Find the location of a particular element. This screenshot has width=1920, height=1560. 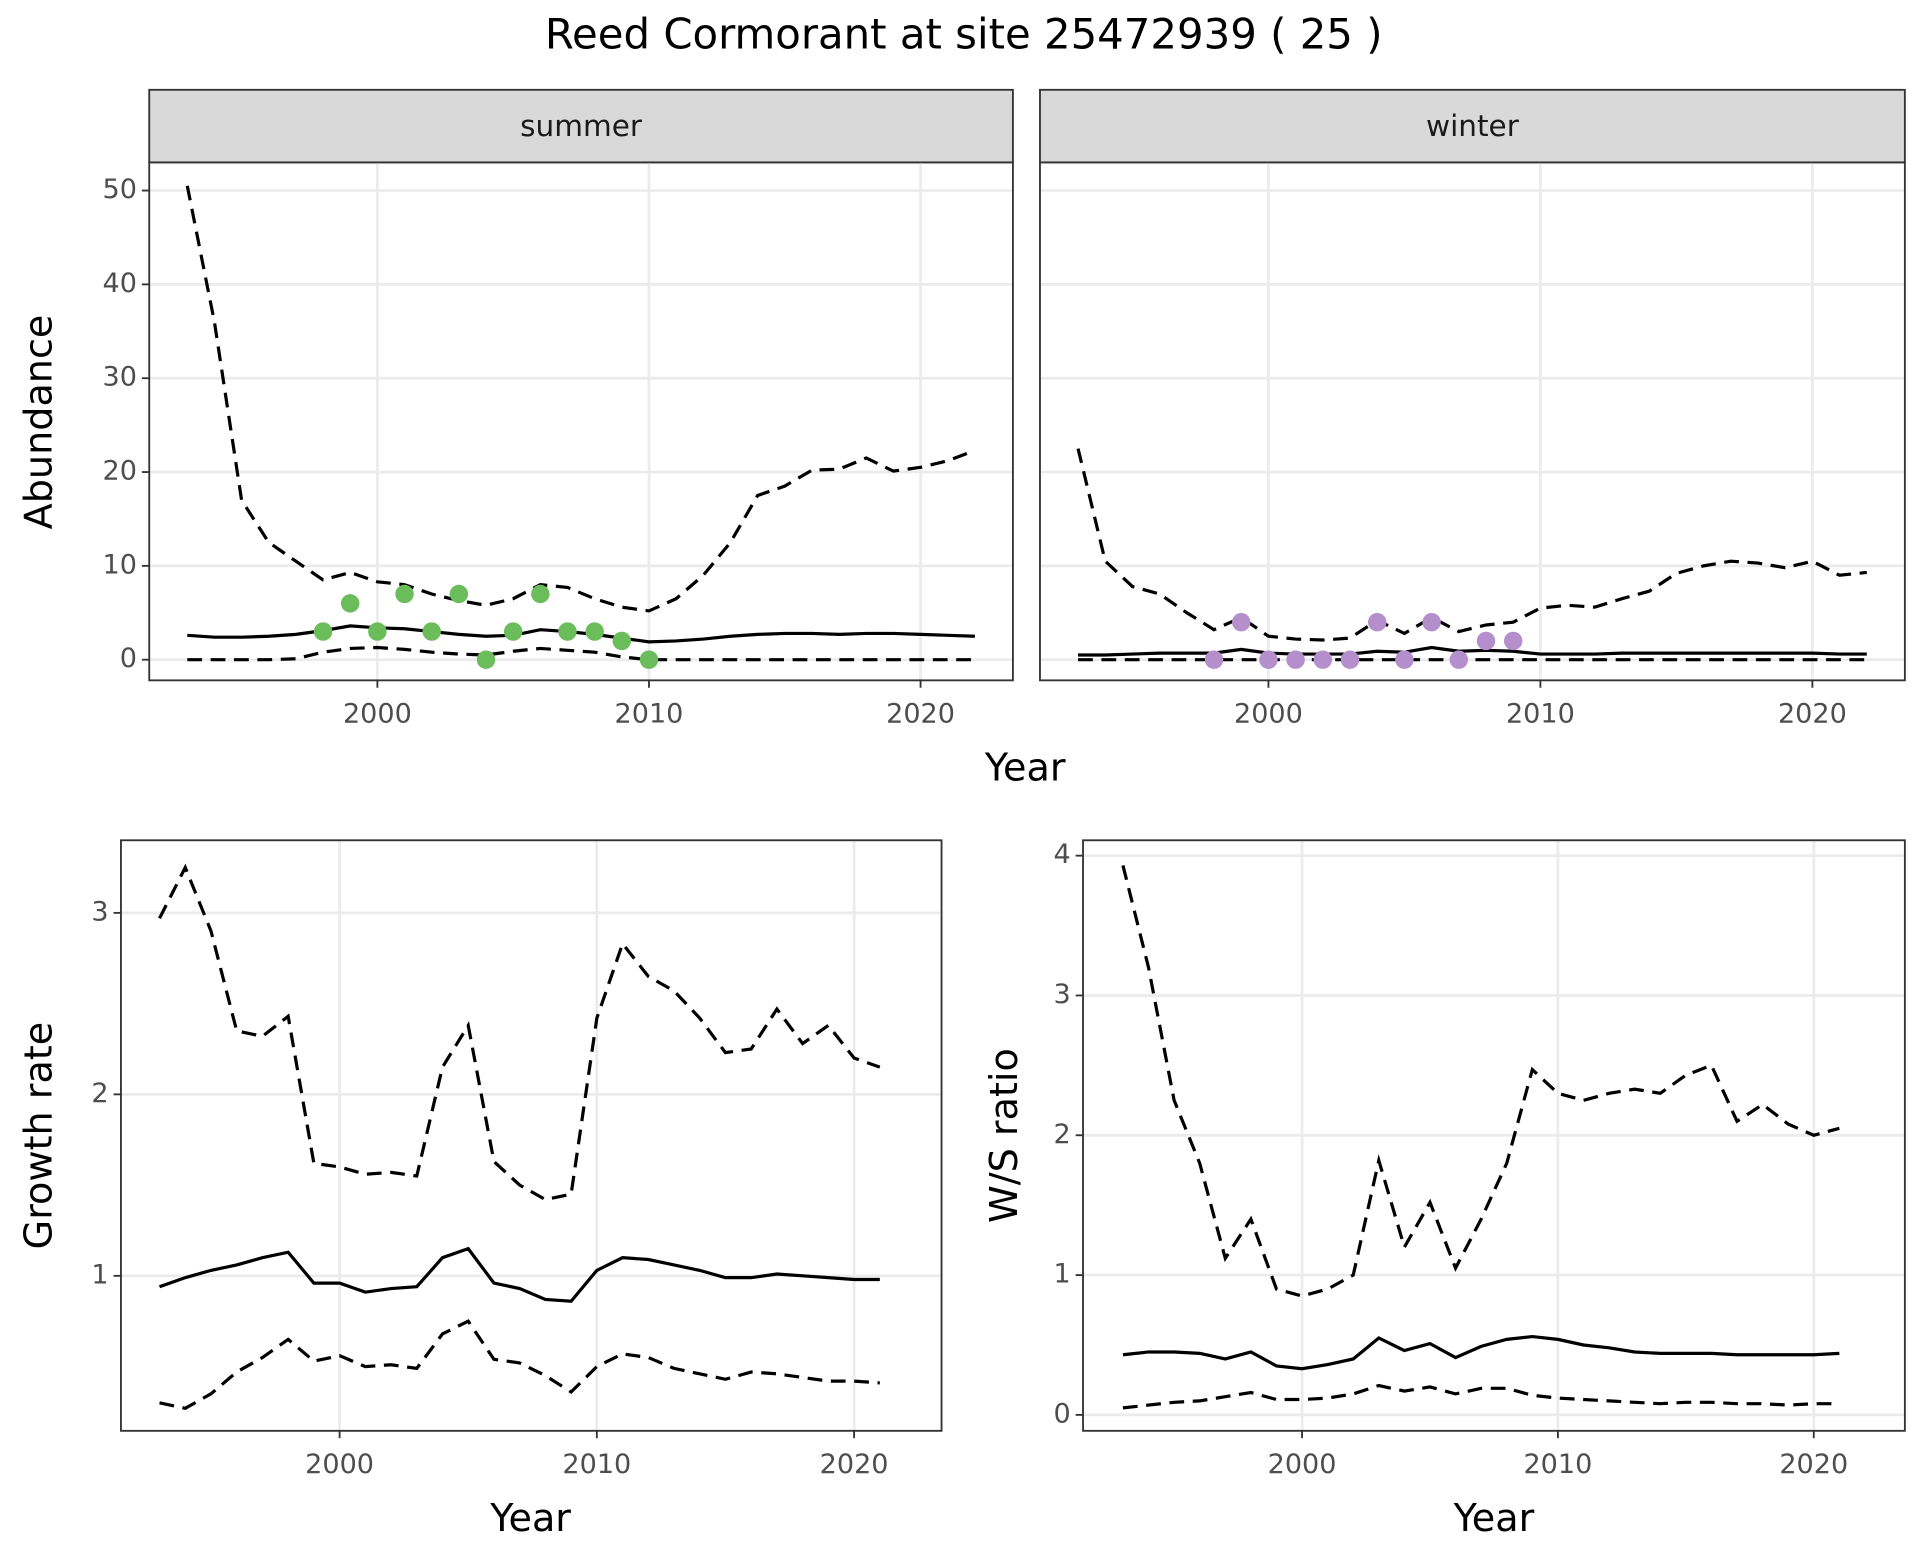

facet-label: summer is located at coordinates (581, 126).